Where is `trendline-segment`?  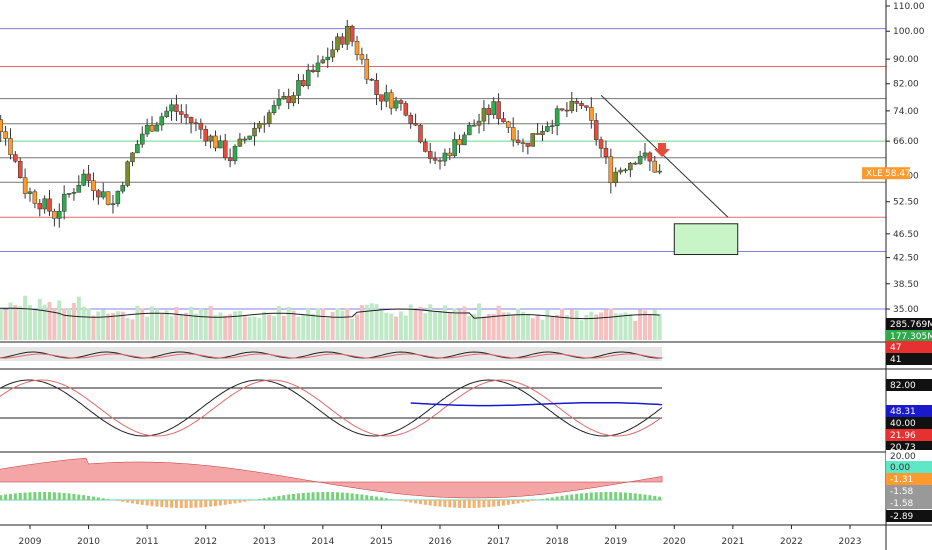 trendline-segment is located at coordinates (664, 156).